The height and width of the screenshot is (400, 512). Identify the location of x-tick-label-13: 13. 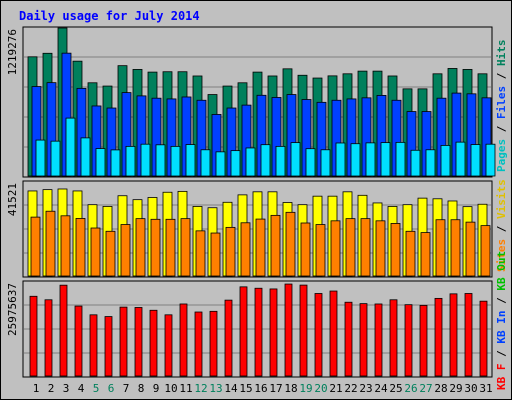
(215, 388).